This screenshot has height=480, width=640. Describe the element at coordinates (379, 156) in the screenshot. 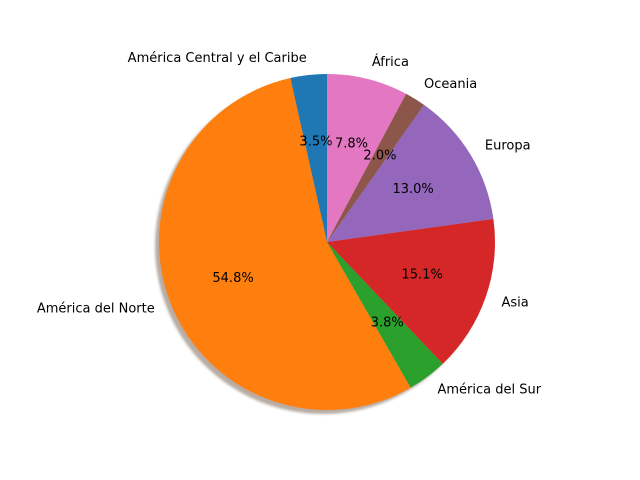

I see `pct-label-oceania: 2.0%` at that location.